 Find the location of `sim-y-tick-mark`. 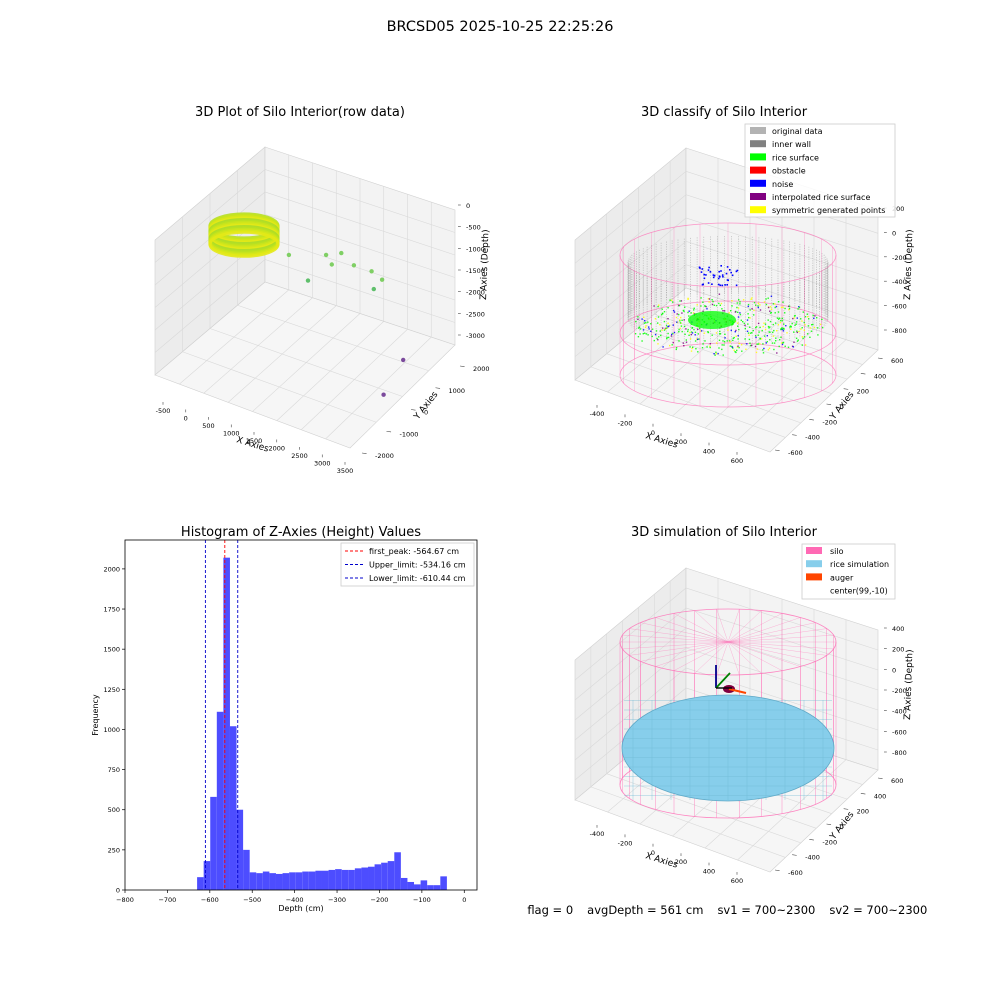

sim-y-tick-mark is located at coordinates (829, 824).